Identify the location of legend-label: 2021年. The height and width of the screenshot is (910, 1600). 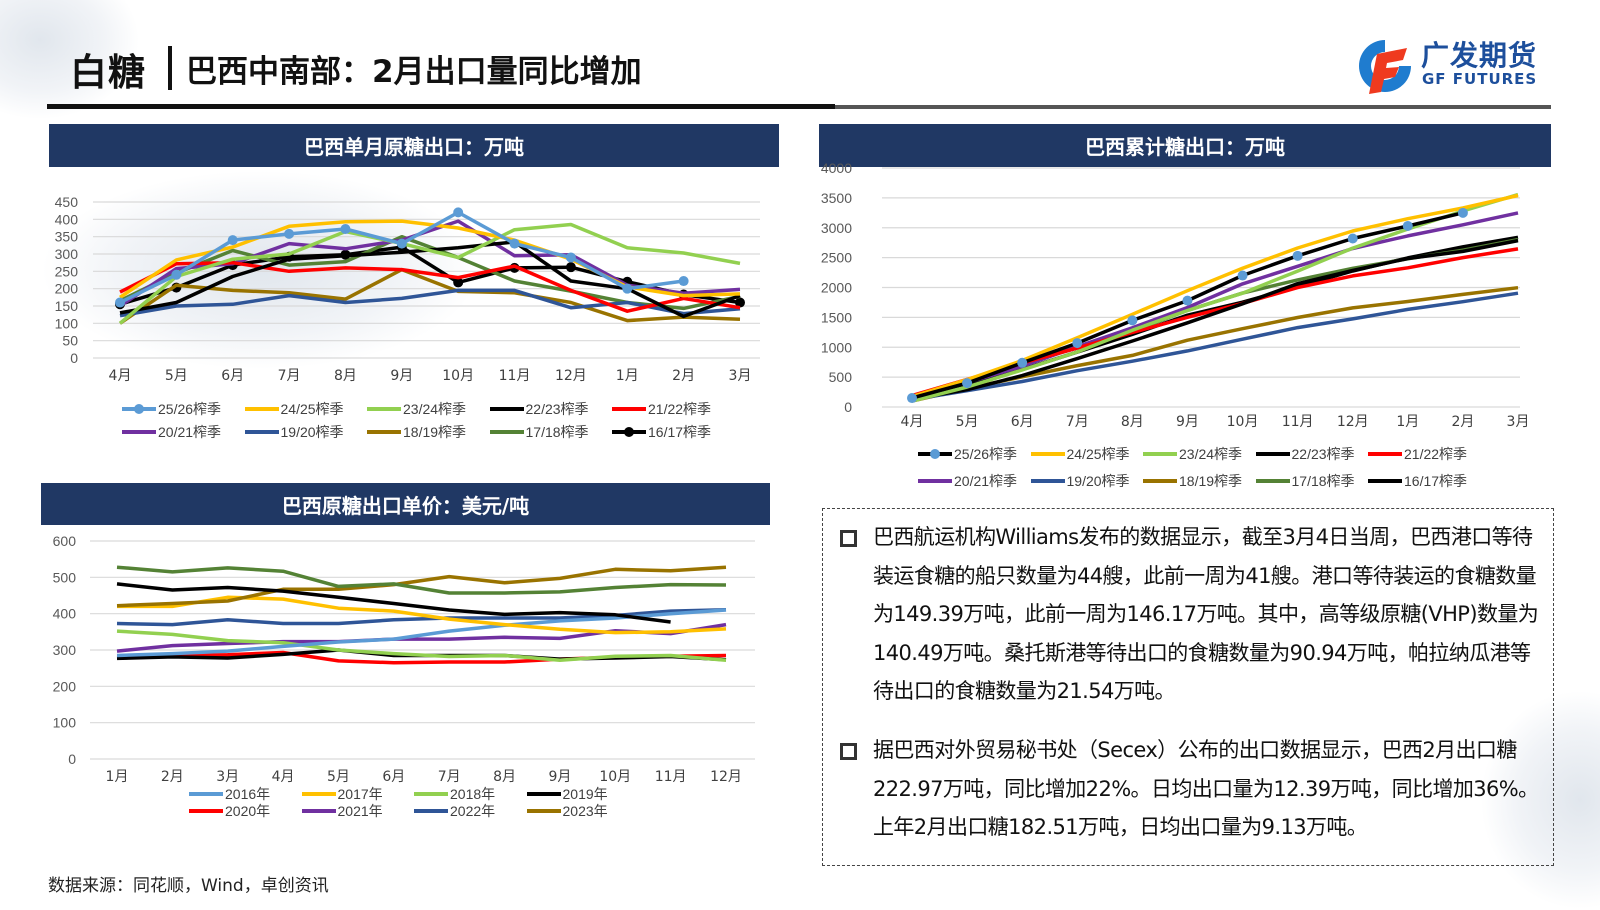
(360, 811).